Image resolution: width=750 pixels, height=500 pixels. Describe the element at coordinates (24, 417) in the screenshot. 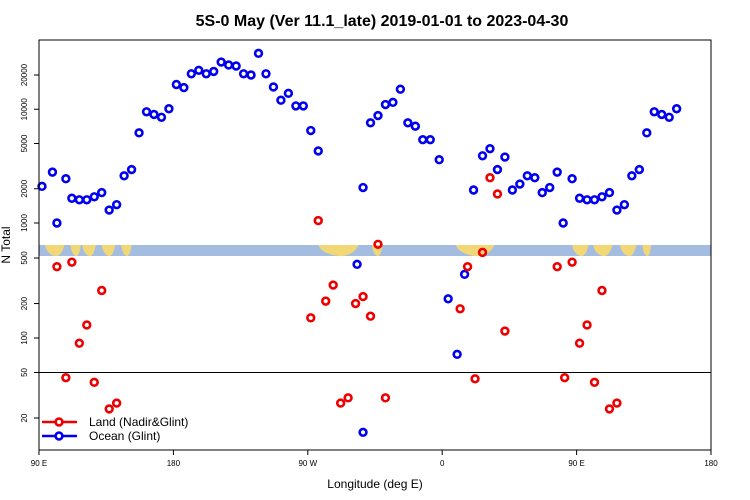

I see `y-tick-label-20: 20` at that location.